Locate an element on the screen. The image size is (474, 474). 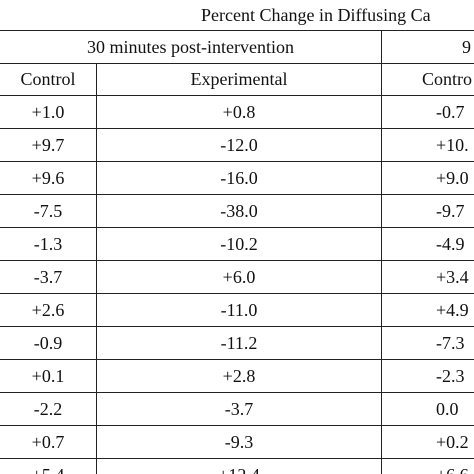
group-header-30-minutes: 30 minutes post-intervention is located at coordinates (190, 47).